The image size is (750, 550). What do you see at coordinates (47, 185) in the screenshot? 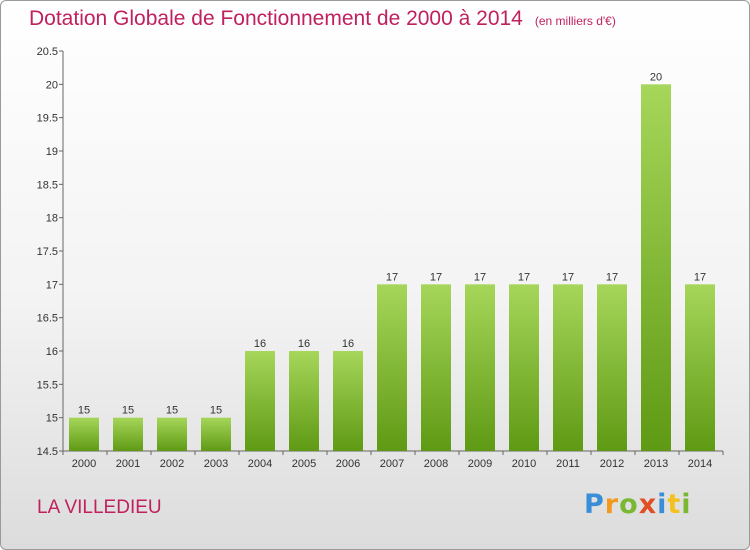
I see `y-tick-label: 18.5` at bounding box center [47, 185].